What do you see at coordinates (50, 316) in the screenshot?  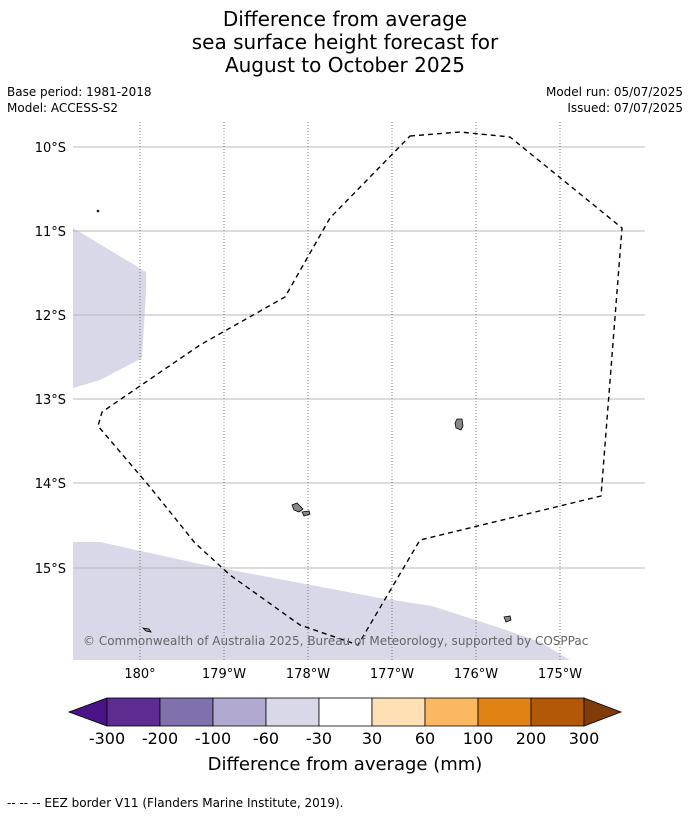 I see `lat-label: 12°S` at bounding box center [50, 316].